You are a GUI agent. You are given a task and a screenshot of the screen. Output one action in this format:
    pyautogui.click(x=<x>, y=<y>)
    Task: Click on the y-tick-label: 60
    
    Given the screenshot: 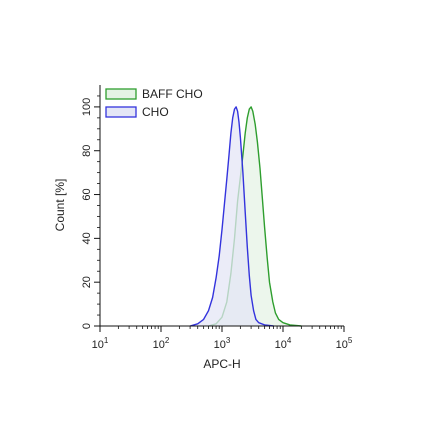 What is the action you would take?
    pyautogui.click(x=87, y=194)
    